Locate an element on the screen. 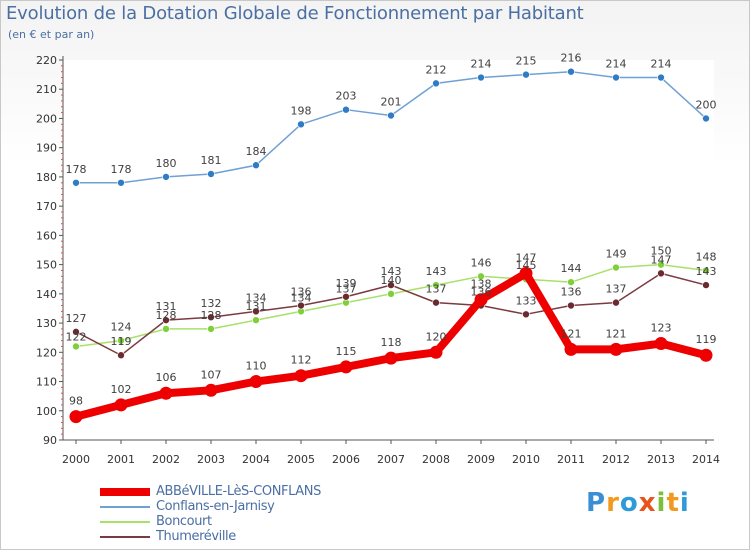 The width and height of the screenshot is (750, 550). x-tick-label: 2008 is located at coordinates (436, 459).